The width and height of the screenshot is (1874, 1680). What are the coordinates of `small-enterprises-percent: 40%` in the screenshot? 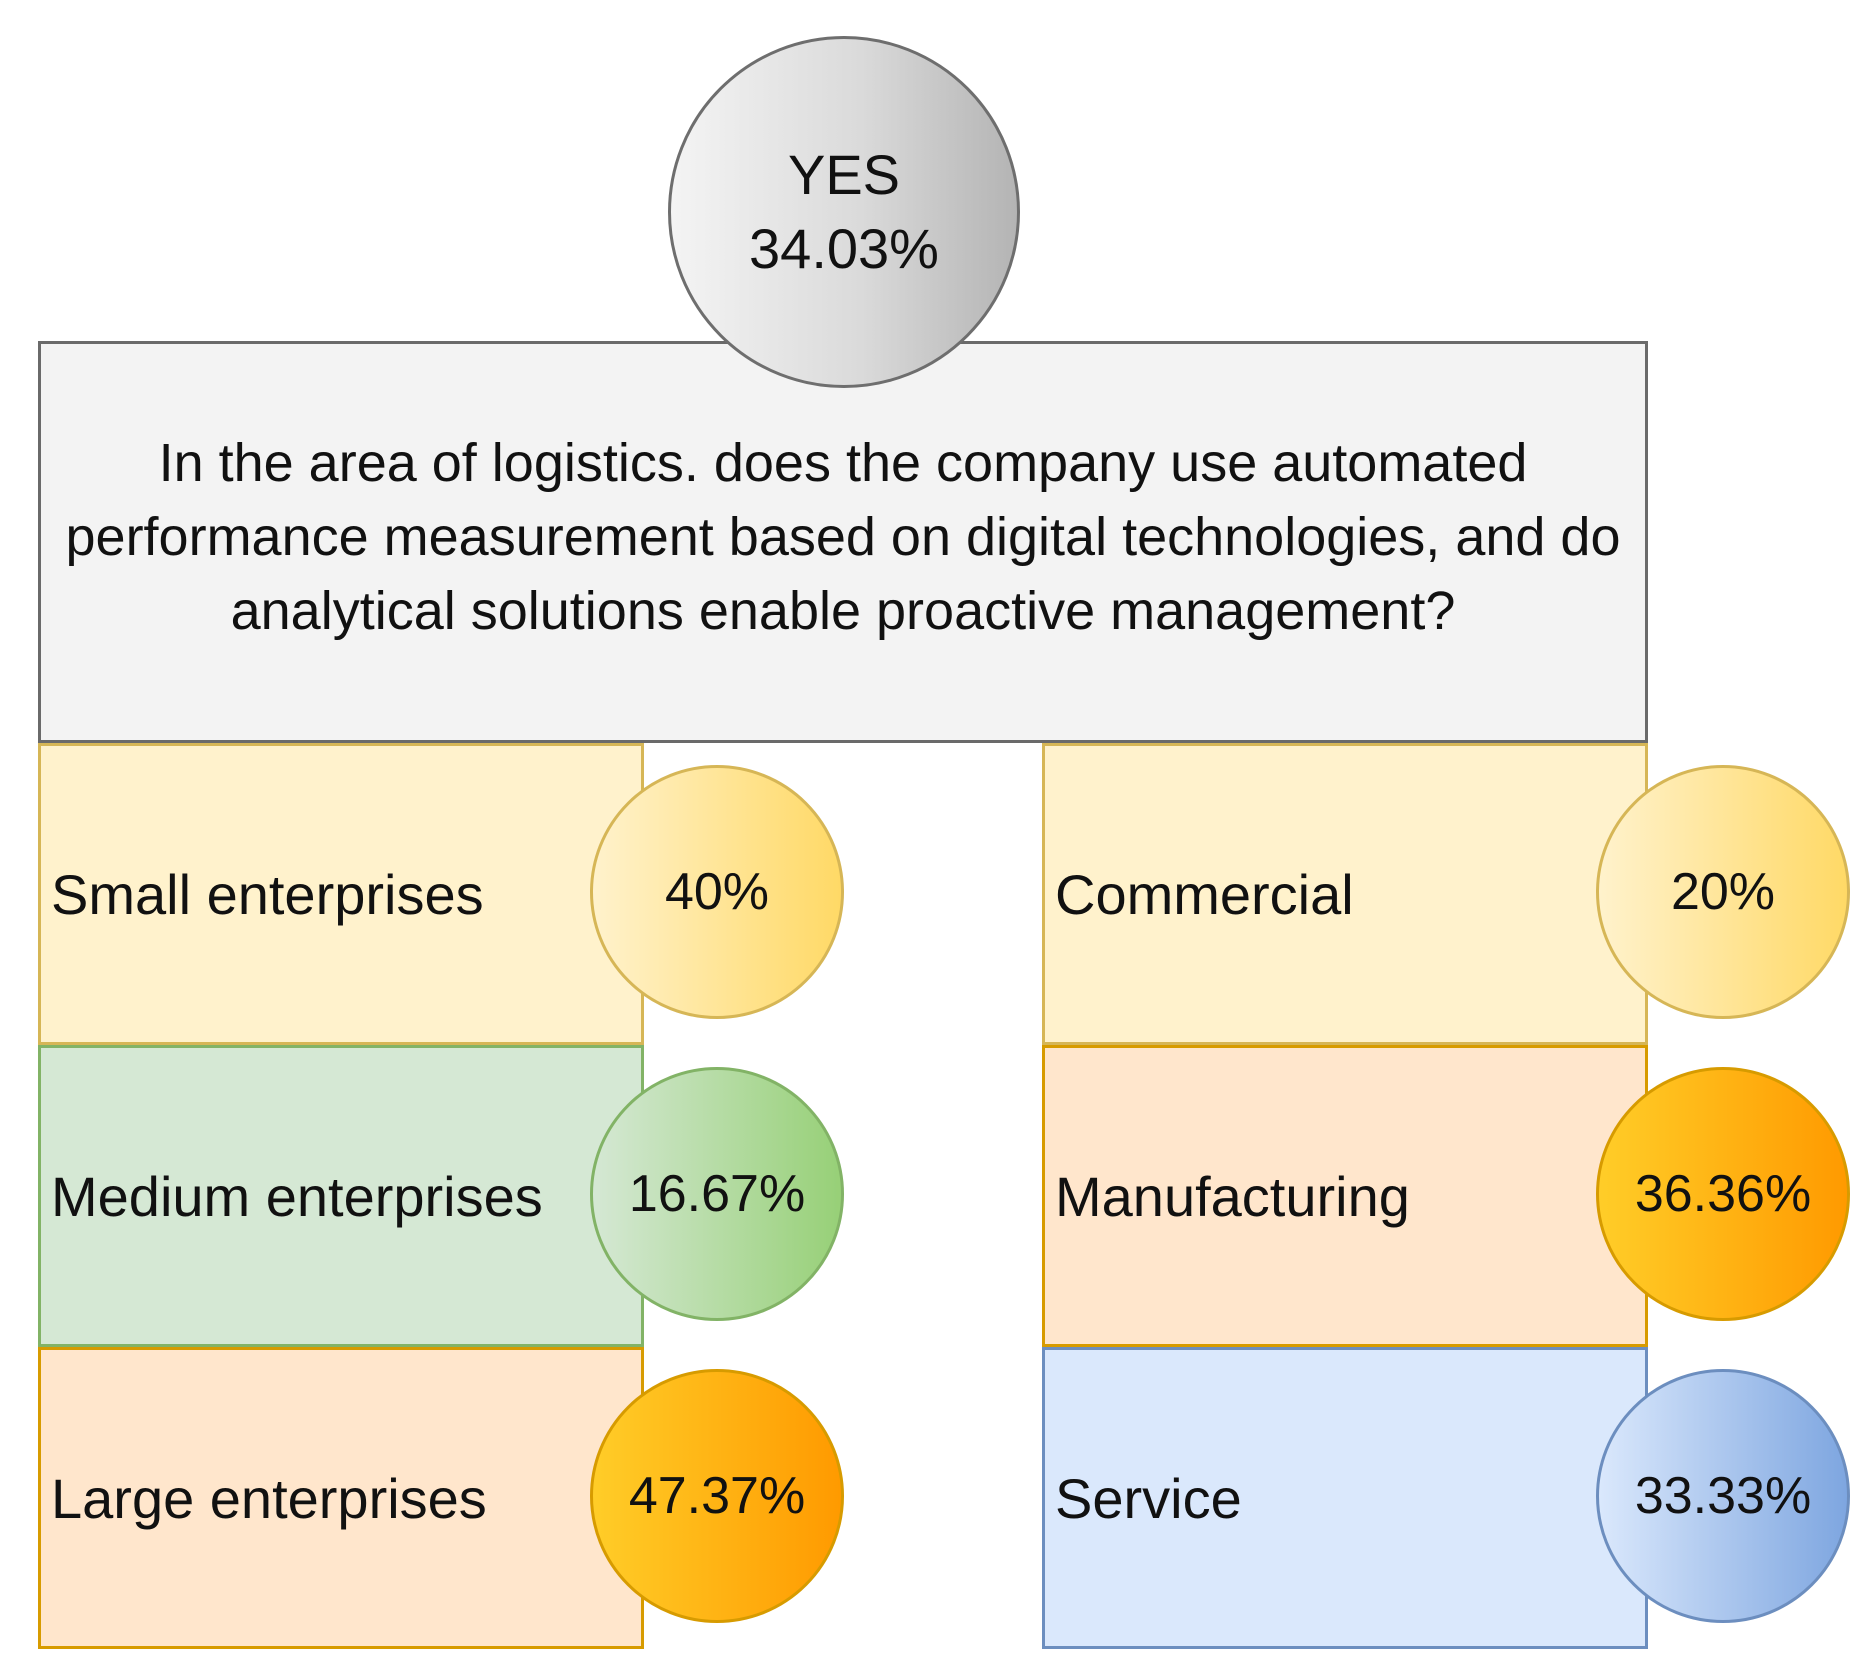 It's located at (717, 892).